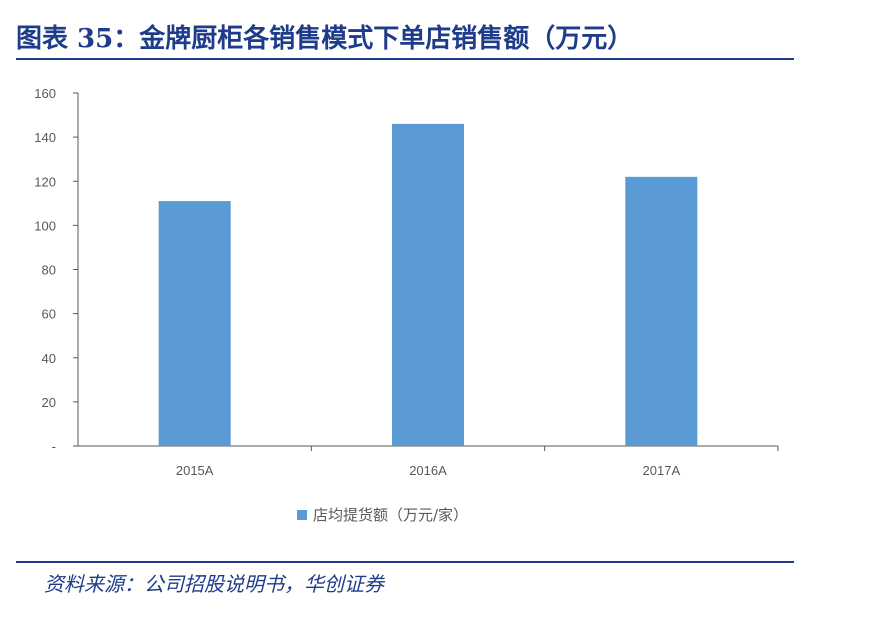 The width and height of the screenshot is (884, 623). What do you see at coordinates (49, 402) in the screenshot?
I see `y-tick-label: 20` at bounding box center [49, 402].